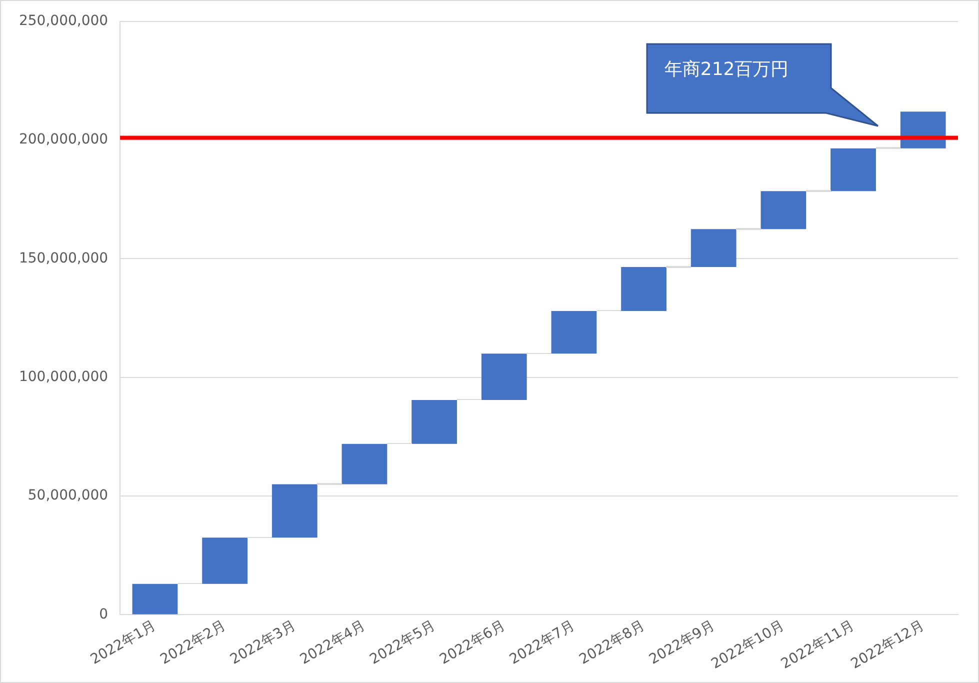 The height and width of the screenshot is (683, 979). I want to click on annotation: 年商212百万円, so click(726, 69).